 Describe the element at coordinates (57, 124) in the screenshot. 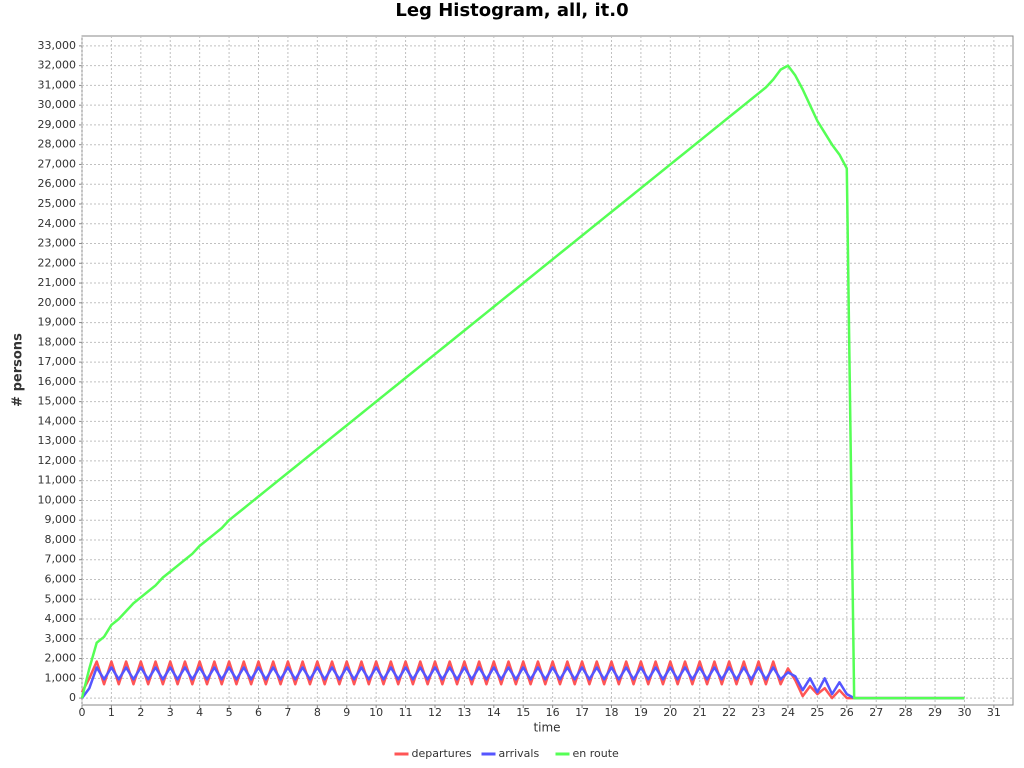

I see `y-tick-label: 29,000` at that location.